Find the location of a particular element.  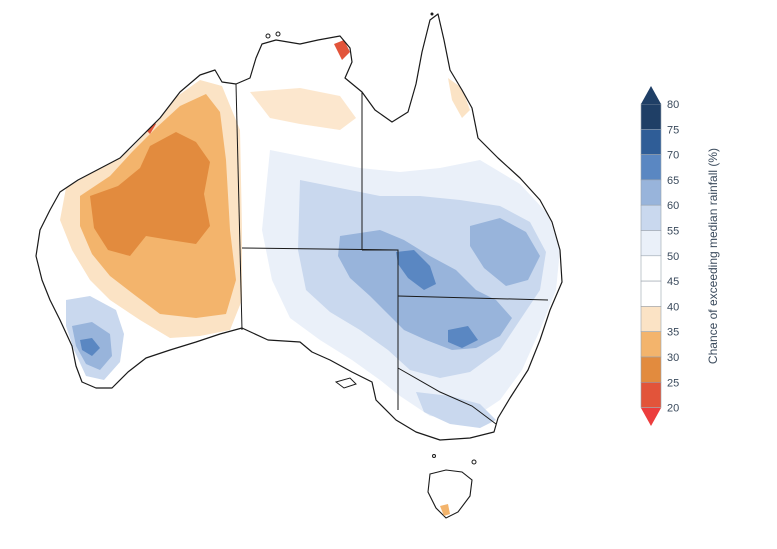

legend-tick-55: 55 is located at coordinates (673, 232).